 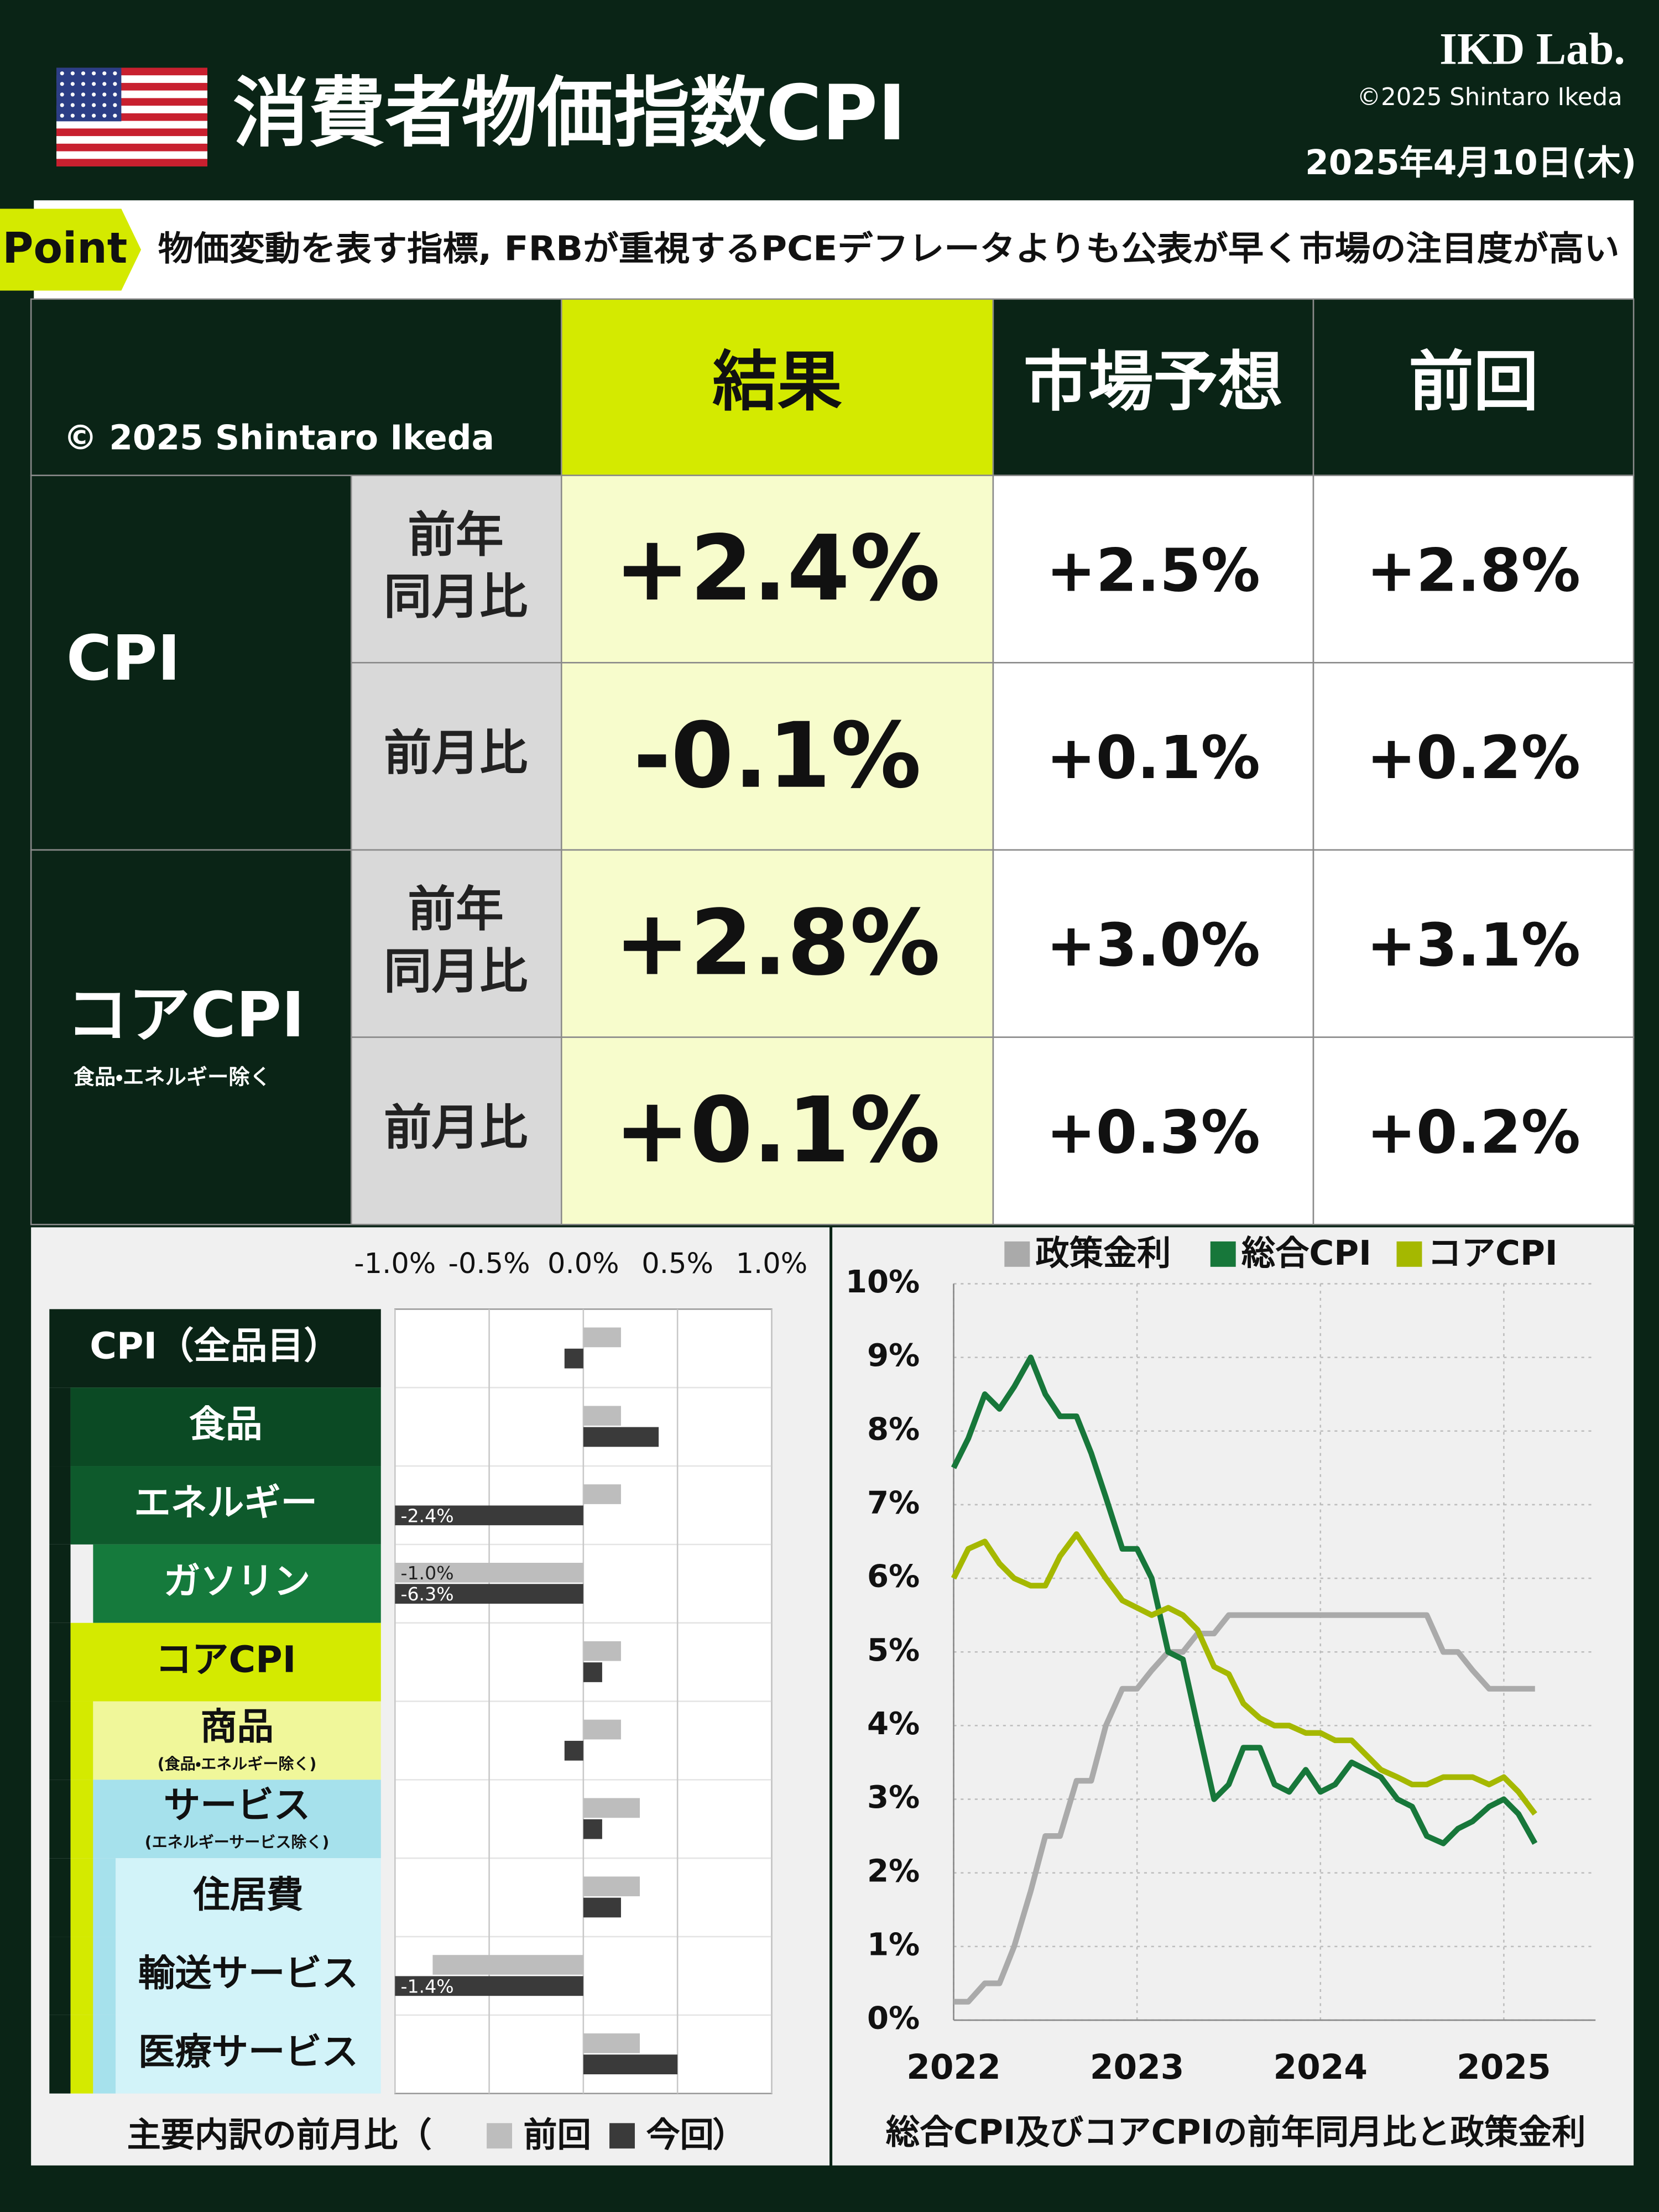 I want to click on column-header, so click(x=778, y=387).